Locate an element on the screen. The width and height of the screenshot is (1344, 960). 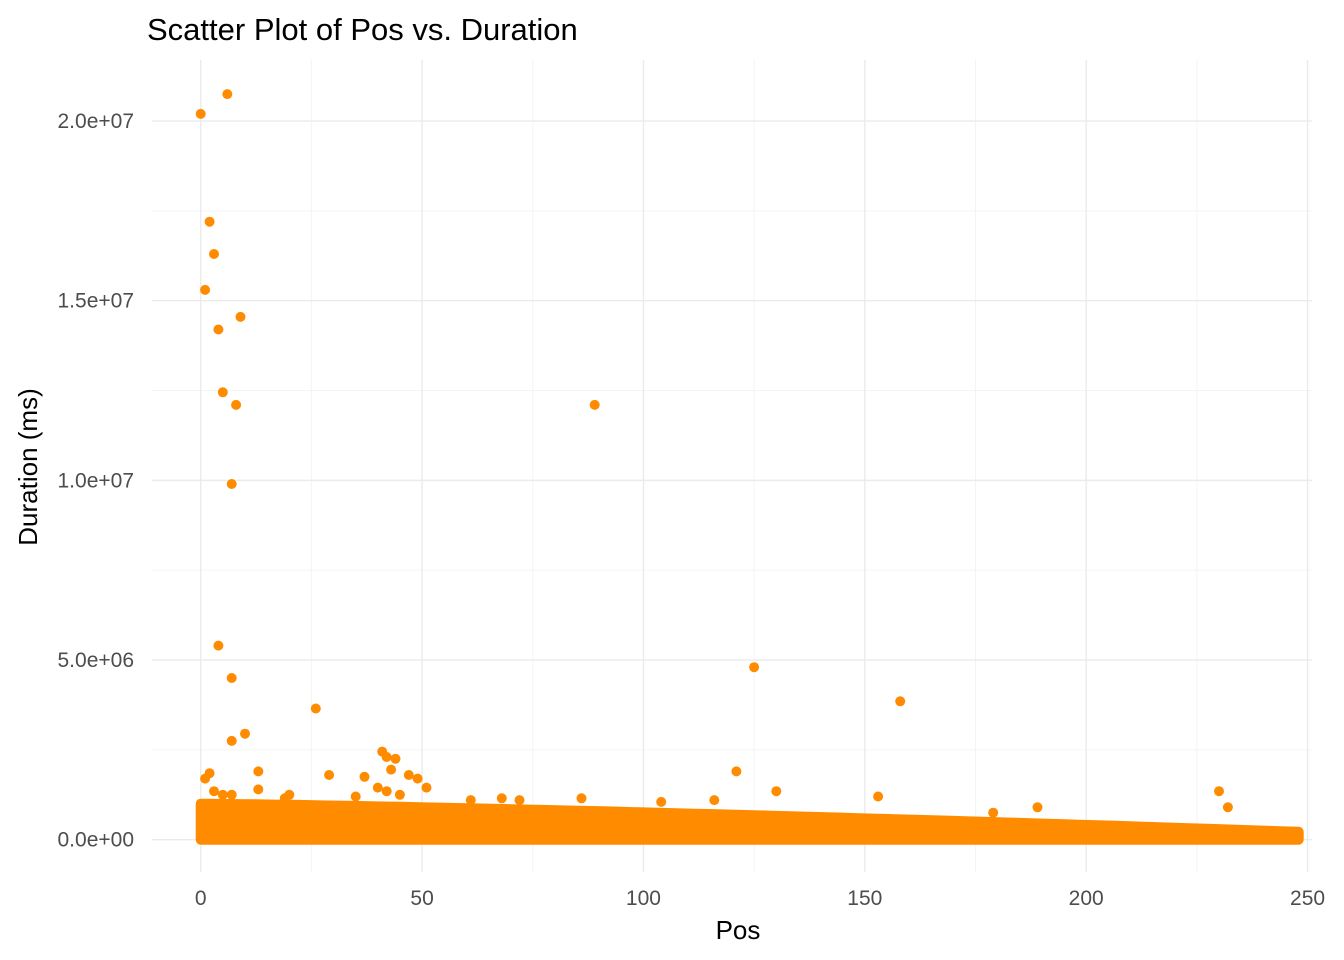
y-tick-label: 1.0e+07 is located at coordinates (96, 480).